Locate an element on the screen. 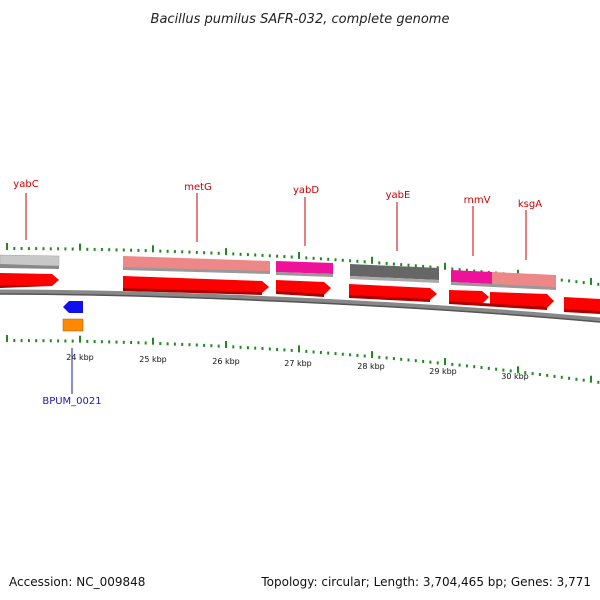  gene-feature-rnmV is located at coordinates (471, 277).